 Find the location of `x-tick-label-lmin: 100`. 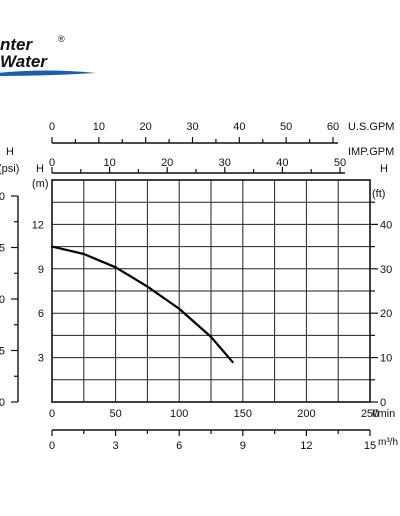

x-tick-label-lmin: 100 is located at coordinates (179, 414).